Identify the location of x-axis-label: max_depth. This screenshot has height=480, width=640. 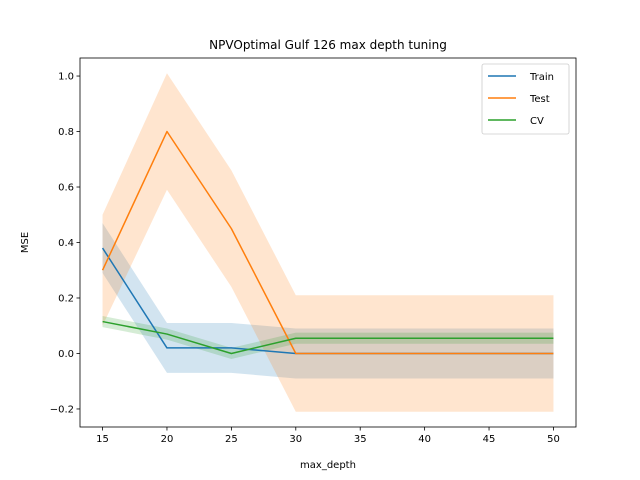
(328, 465).